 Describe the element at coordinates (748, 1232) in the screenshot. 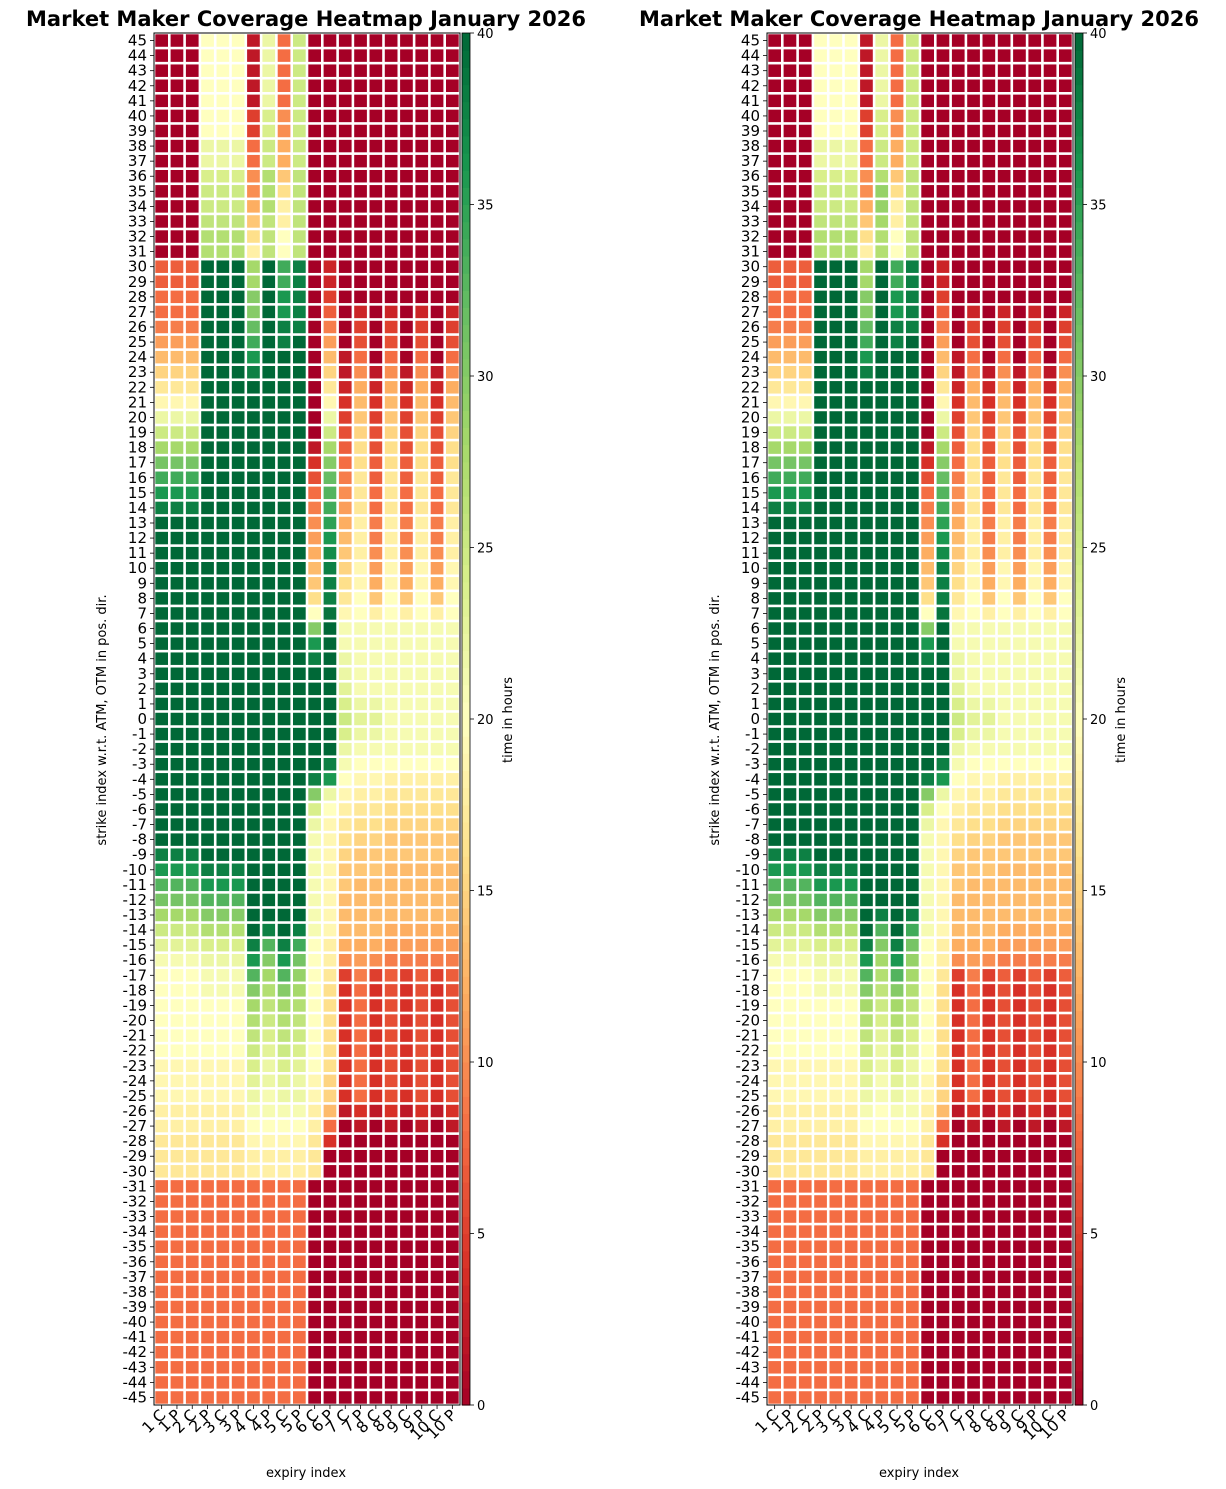

I see `y-tick-label: -34` at that location.